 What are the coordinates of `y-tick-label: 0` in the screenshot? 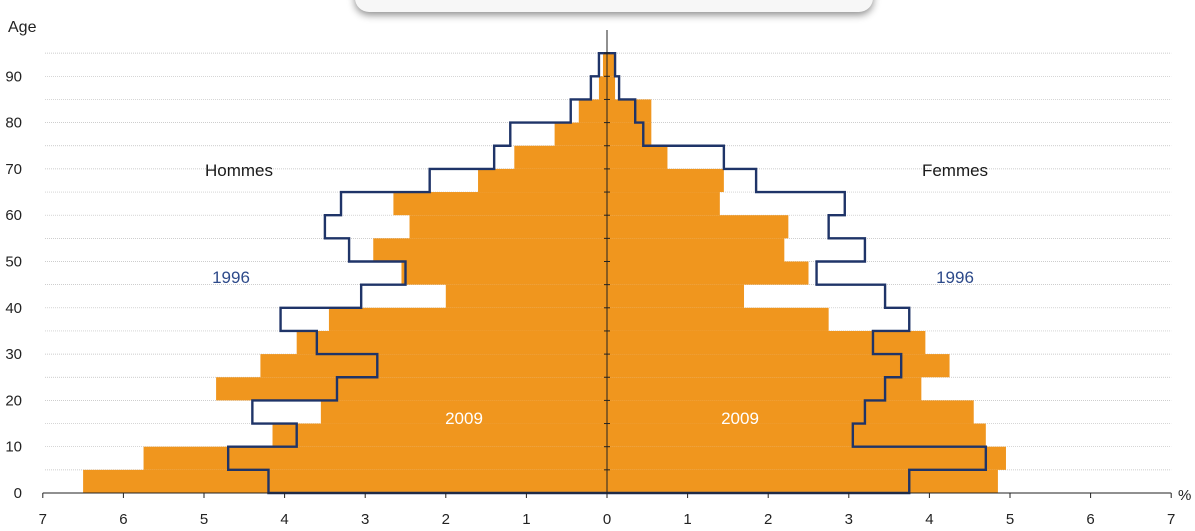 It's located at (18, 493).